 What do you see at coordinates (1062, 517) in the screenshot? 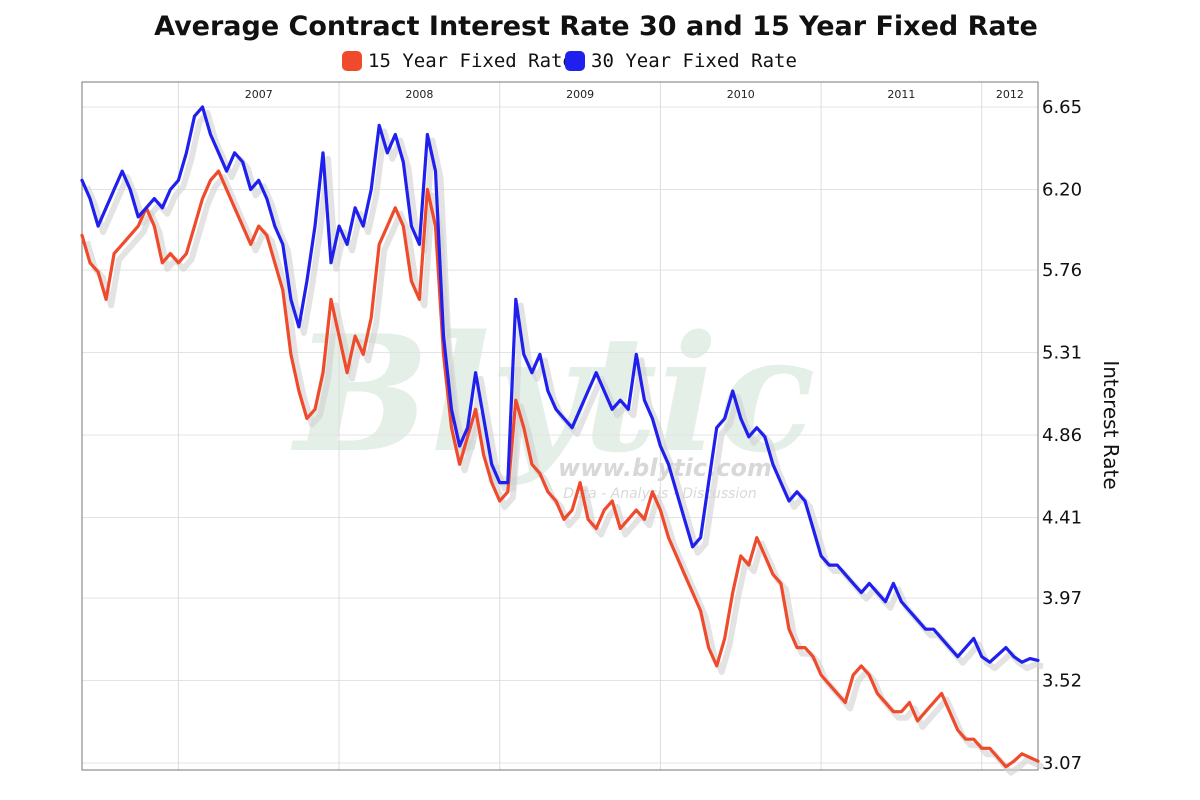
I see `y-tick-label: 4.41` at bounding box center [1062, 517].